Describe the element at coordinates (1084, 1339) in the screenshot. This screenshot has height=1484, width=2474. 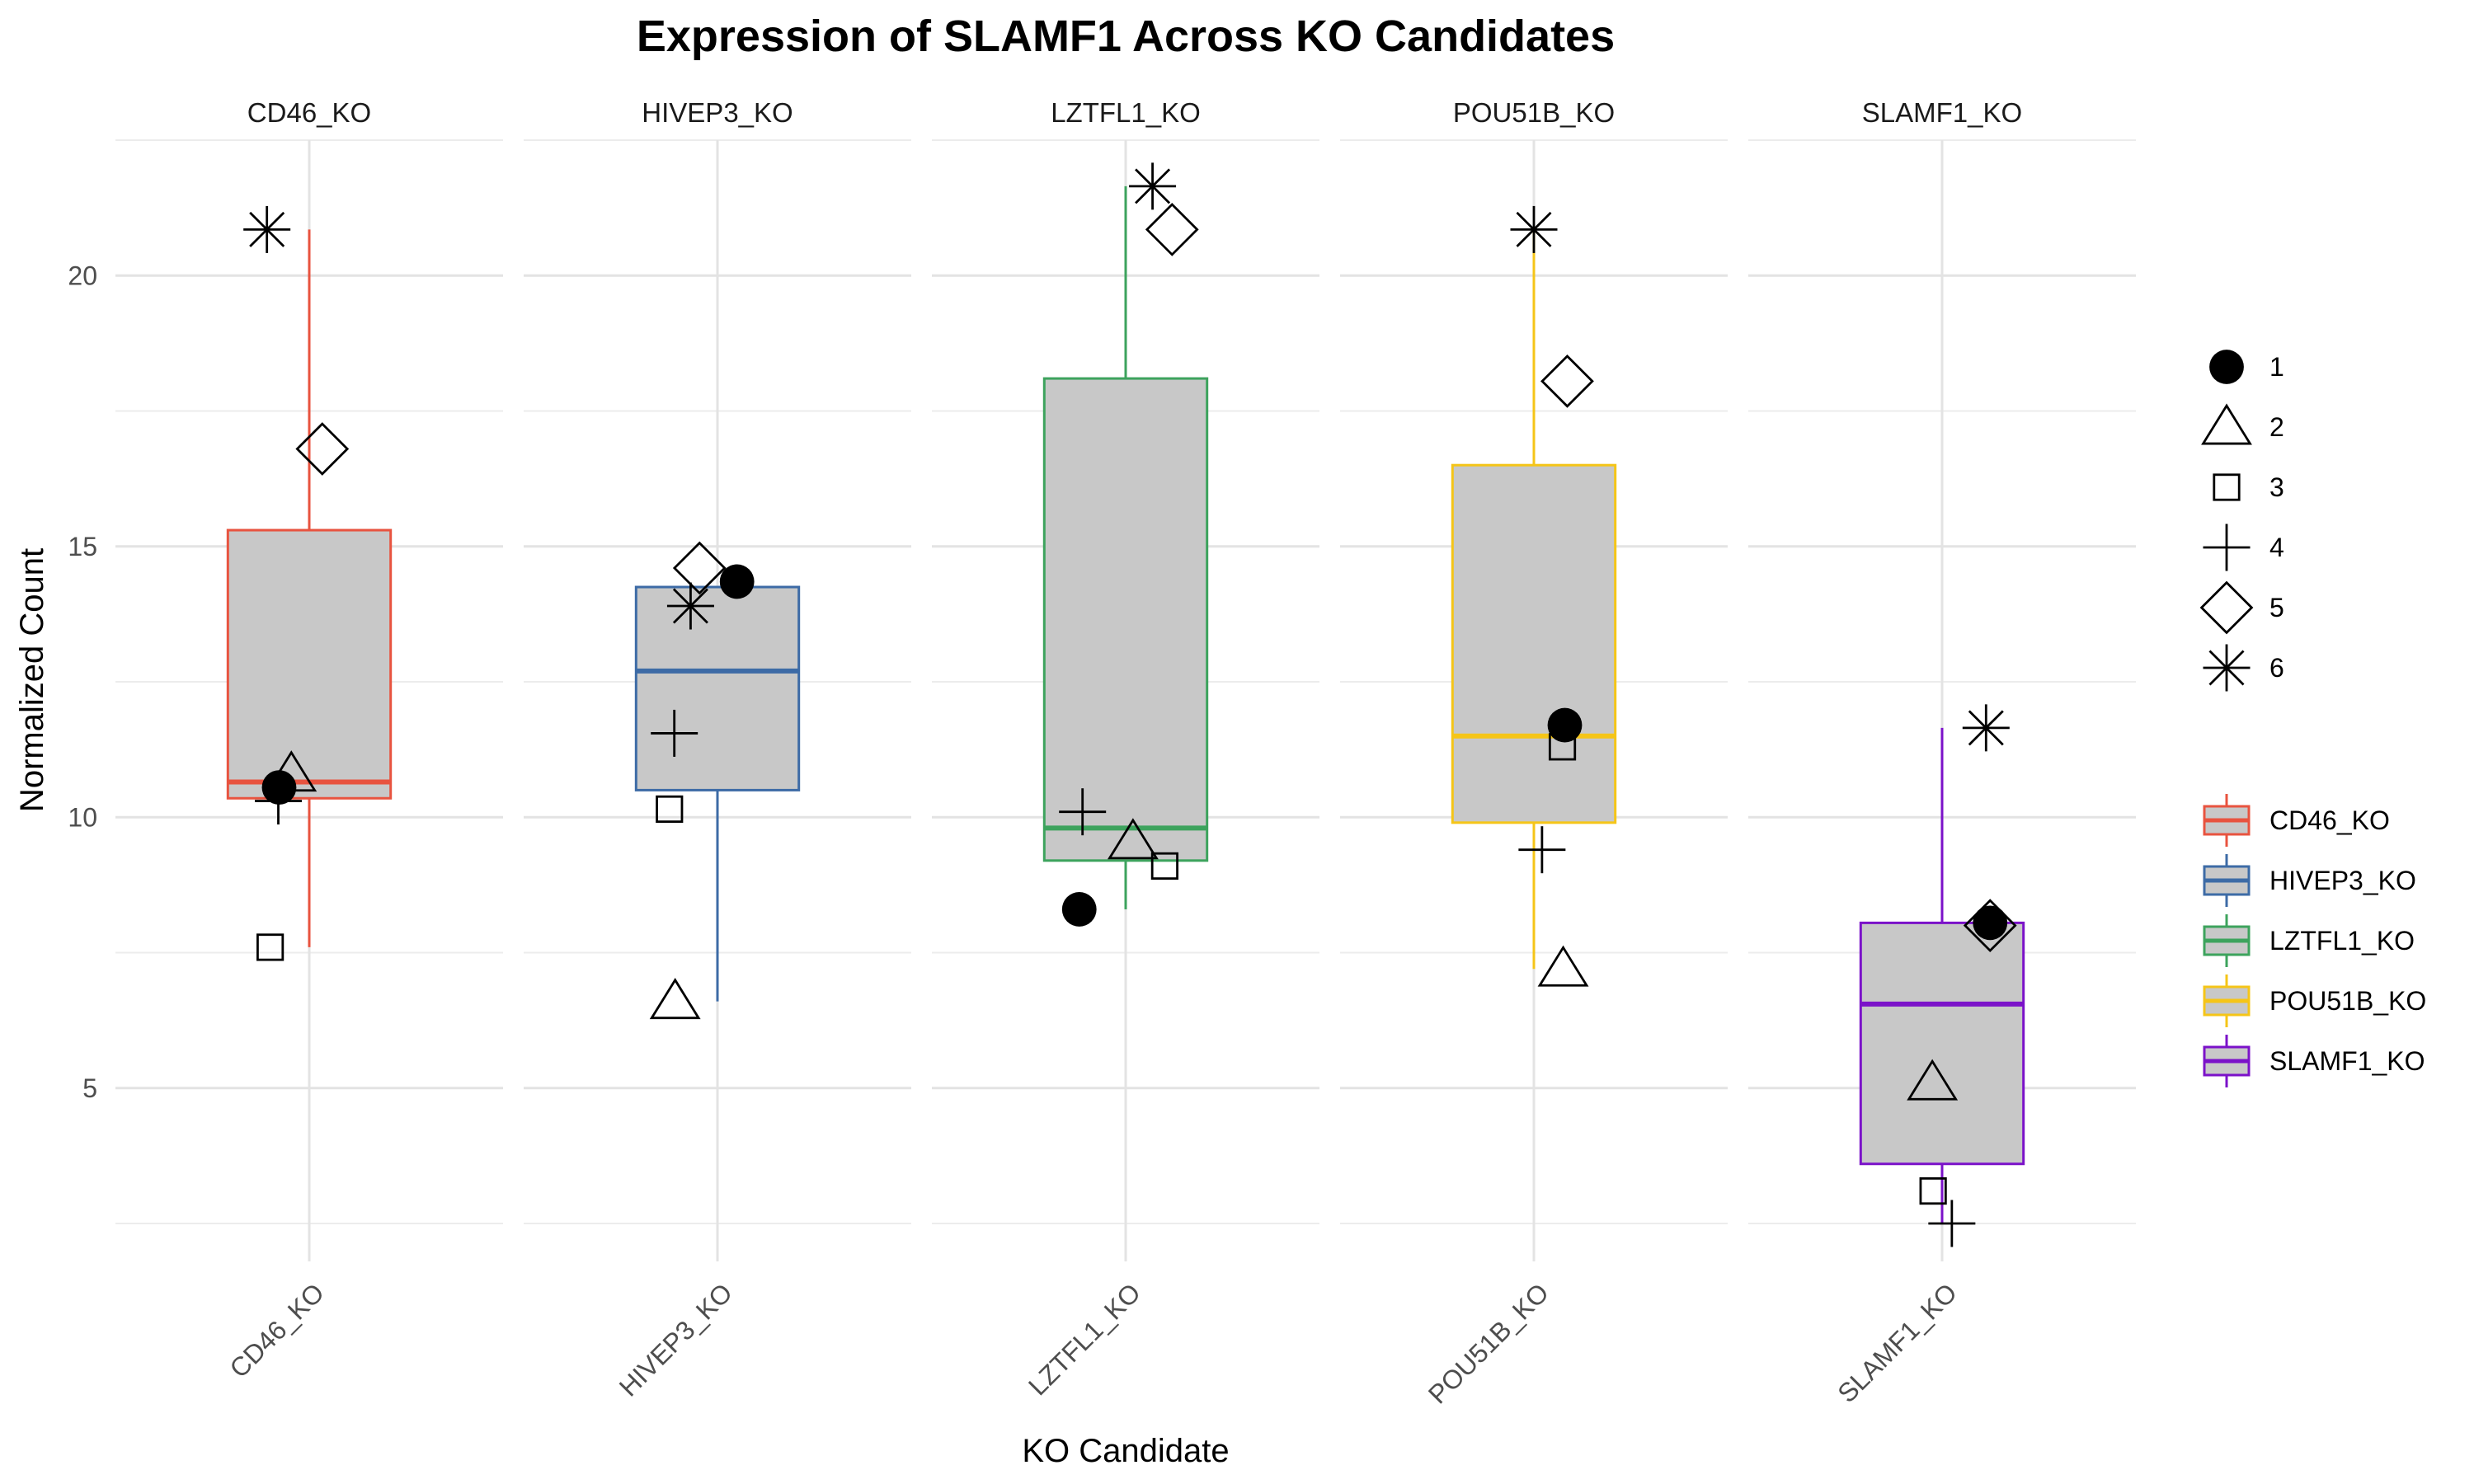
I see `x-tick-label: LZTFL1_KO` at that location.